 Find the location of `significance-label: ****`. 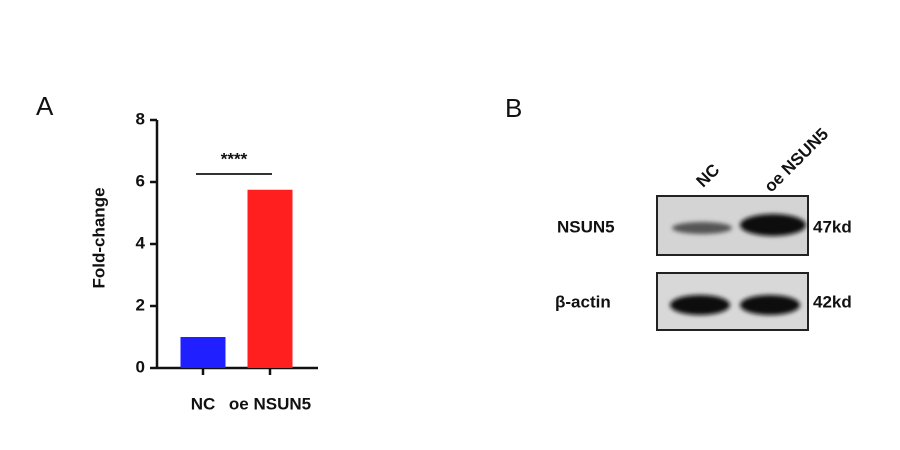

significance-label: **** is located at coordinates (234, 158).